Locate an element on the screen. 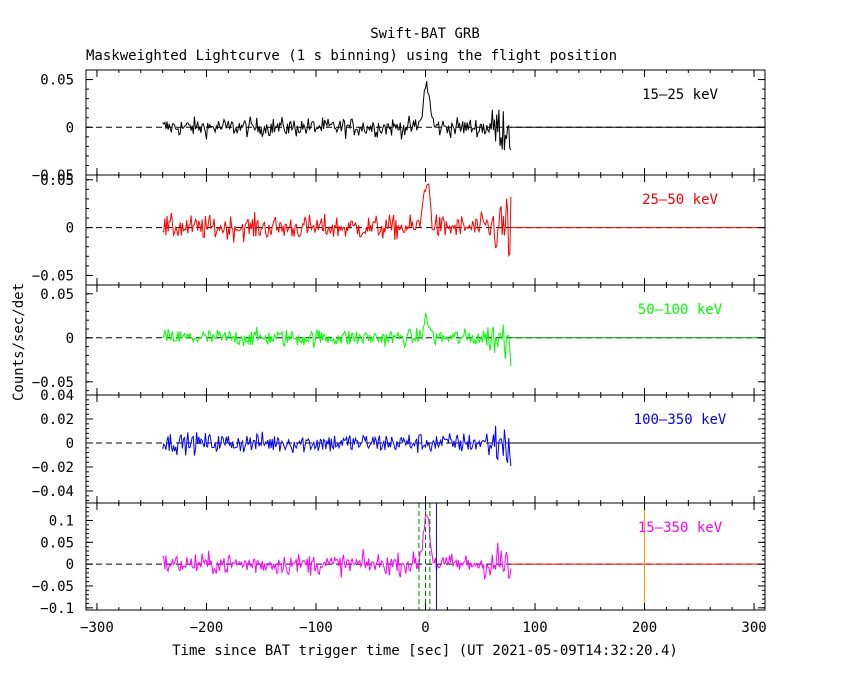  band-label: 25–50 keV is located at coordinates (680, 200).